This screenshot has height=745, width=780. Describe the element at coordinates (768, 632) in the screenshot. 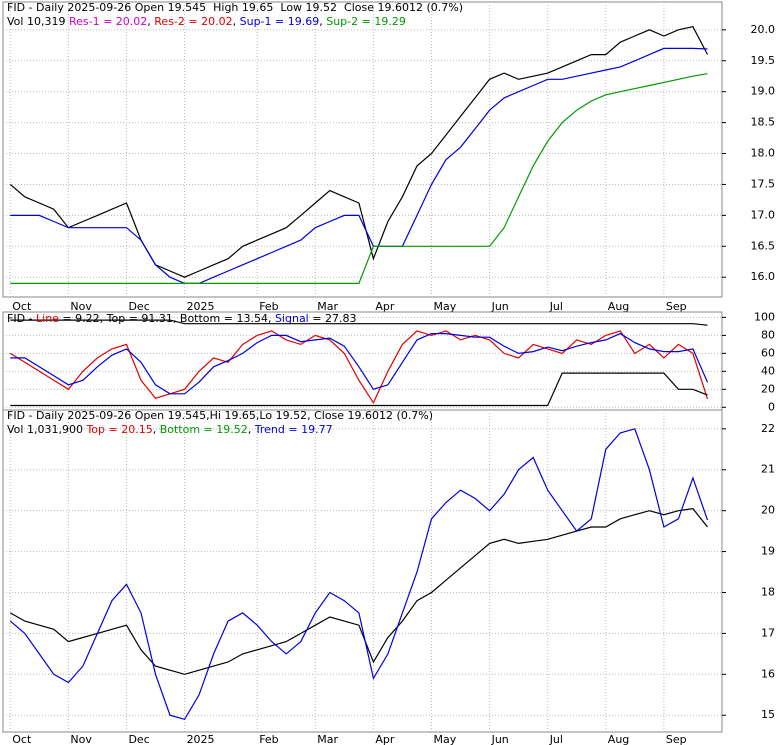

I see `y-tick-label: 17` at that location.